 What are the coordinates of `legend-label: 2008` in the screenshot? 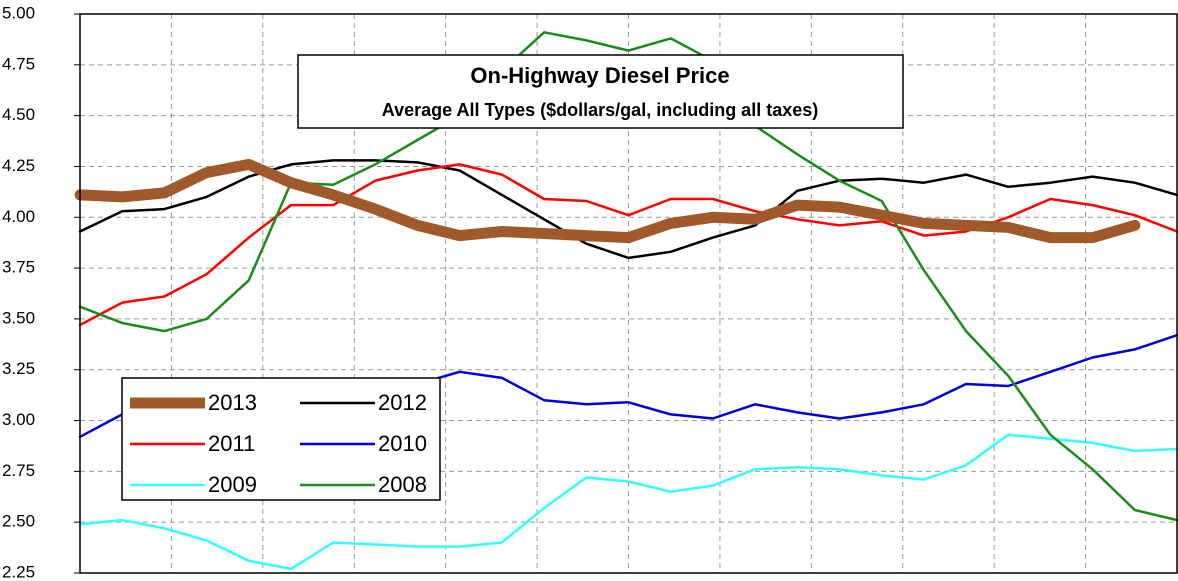 It's located at (402, 484).